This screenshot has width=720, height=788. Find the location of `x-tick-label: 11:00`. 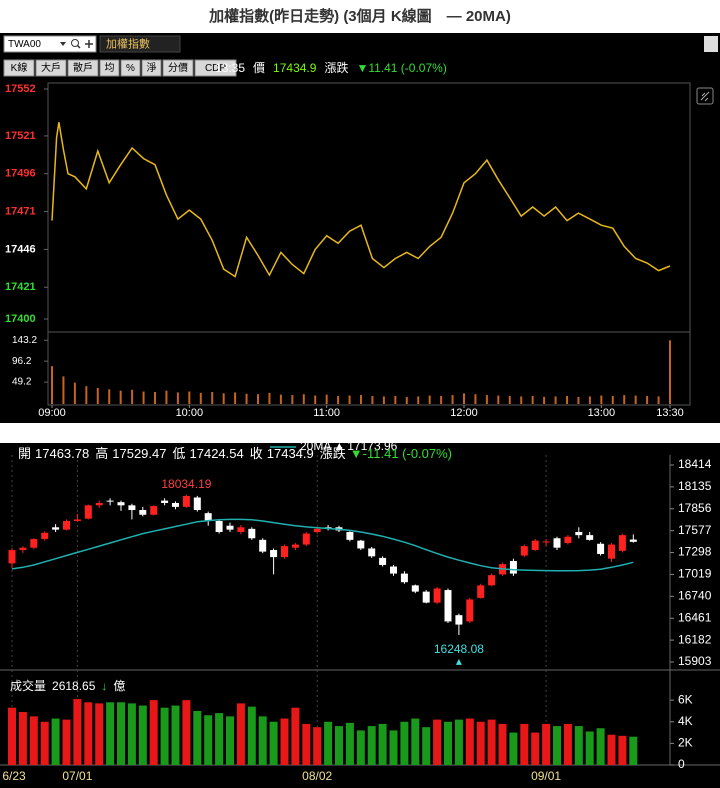

x-tick-label: 11:00 is located at coordinates (326, 413).